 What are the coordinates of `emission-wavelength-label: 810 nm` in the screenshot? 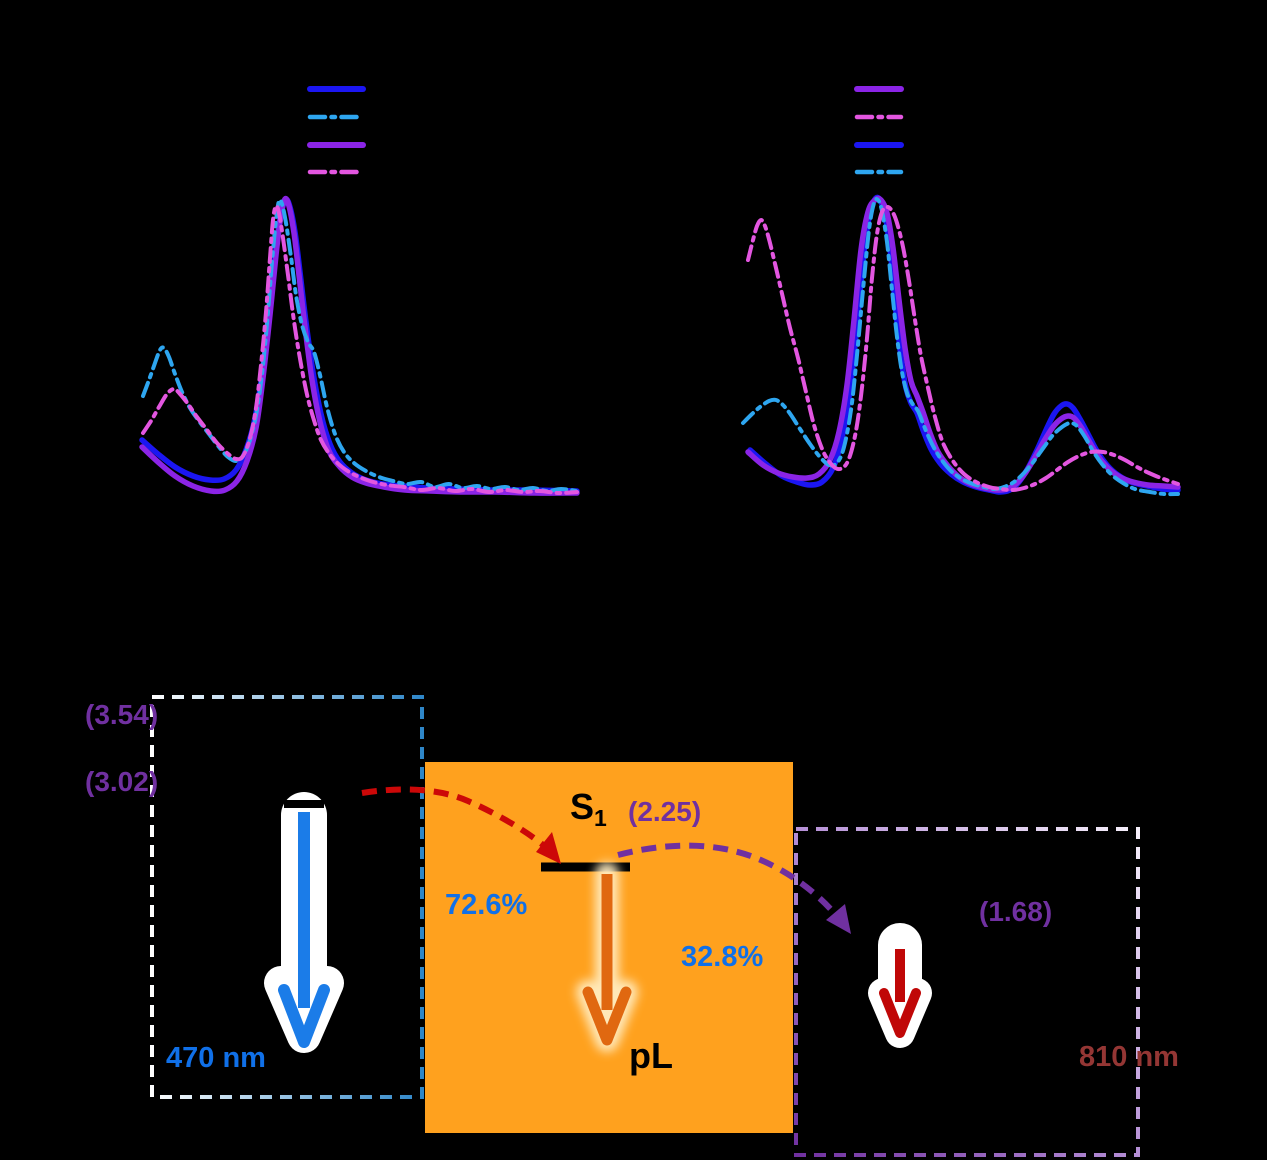 It's located at (1129, 1057).